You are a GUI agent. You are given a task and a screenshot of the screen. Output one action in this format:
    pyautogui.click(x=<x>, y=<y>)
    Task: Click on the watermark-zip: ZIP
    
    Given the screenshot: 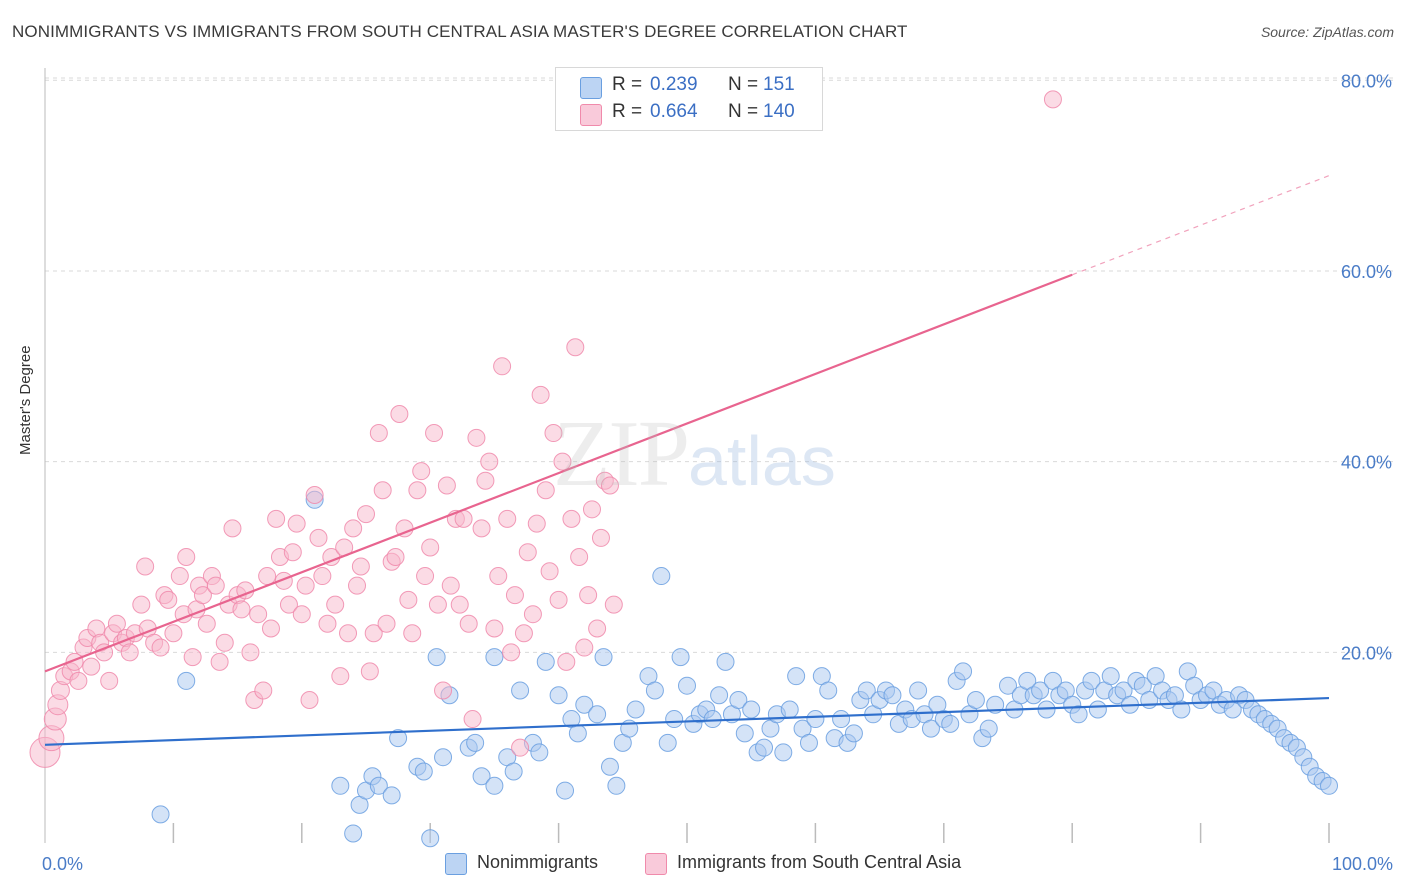 What is the action you would take?
    pyautogui.click(x=621, y=454)
    